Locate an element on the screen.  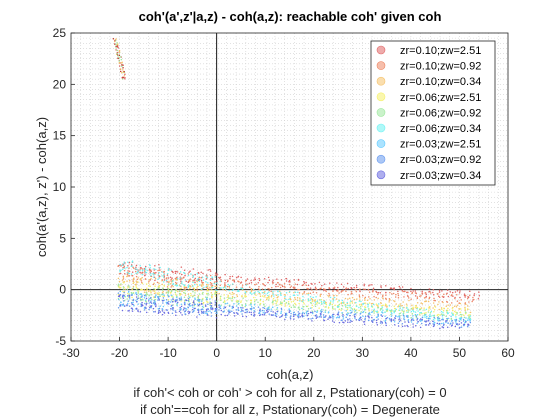
x-tick-label: 0 is located at coordinates (216, 353).